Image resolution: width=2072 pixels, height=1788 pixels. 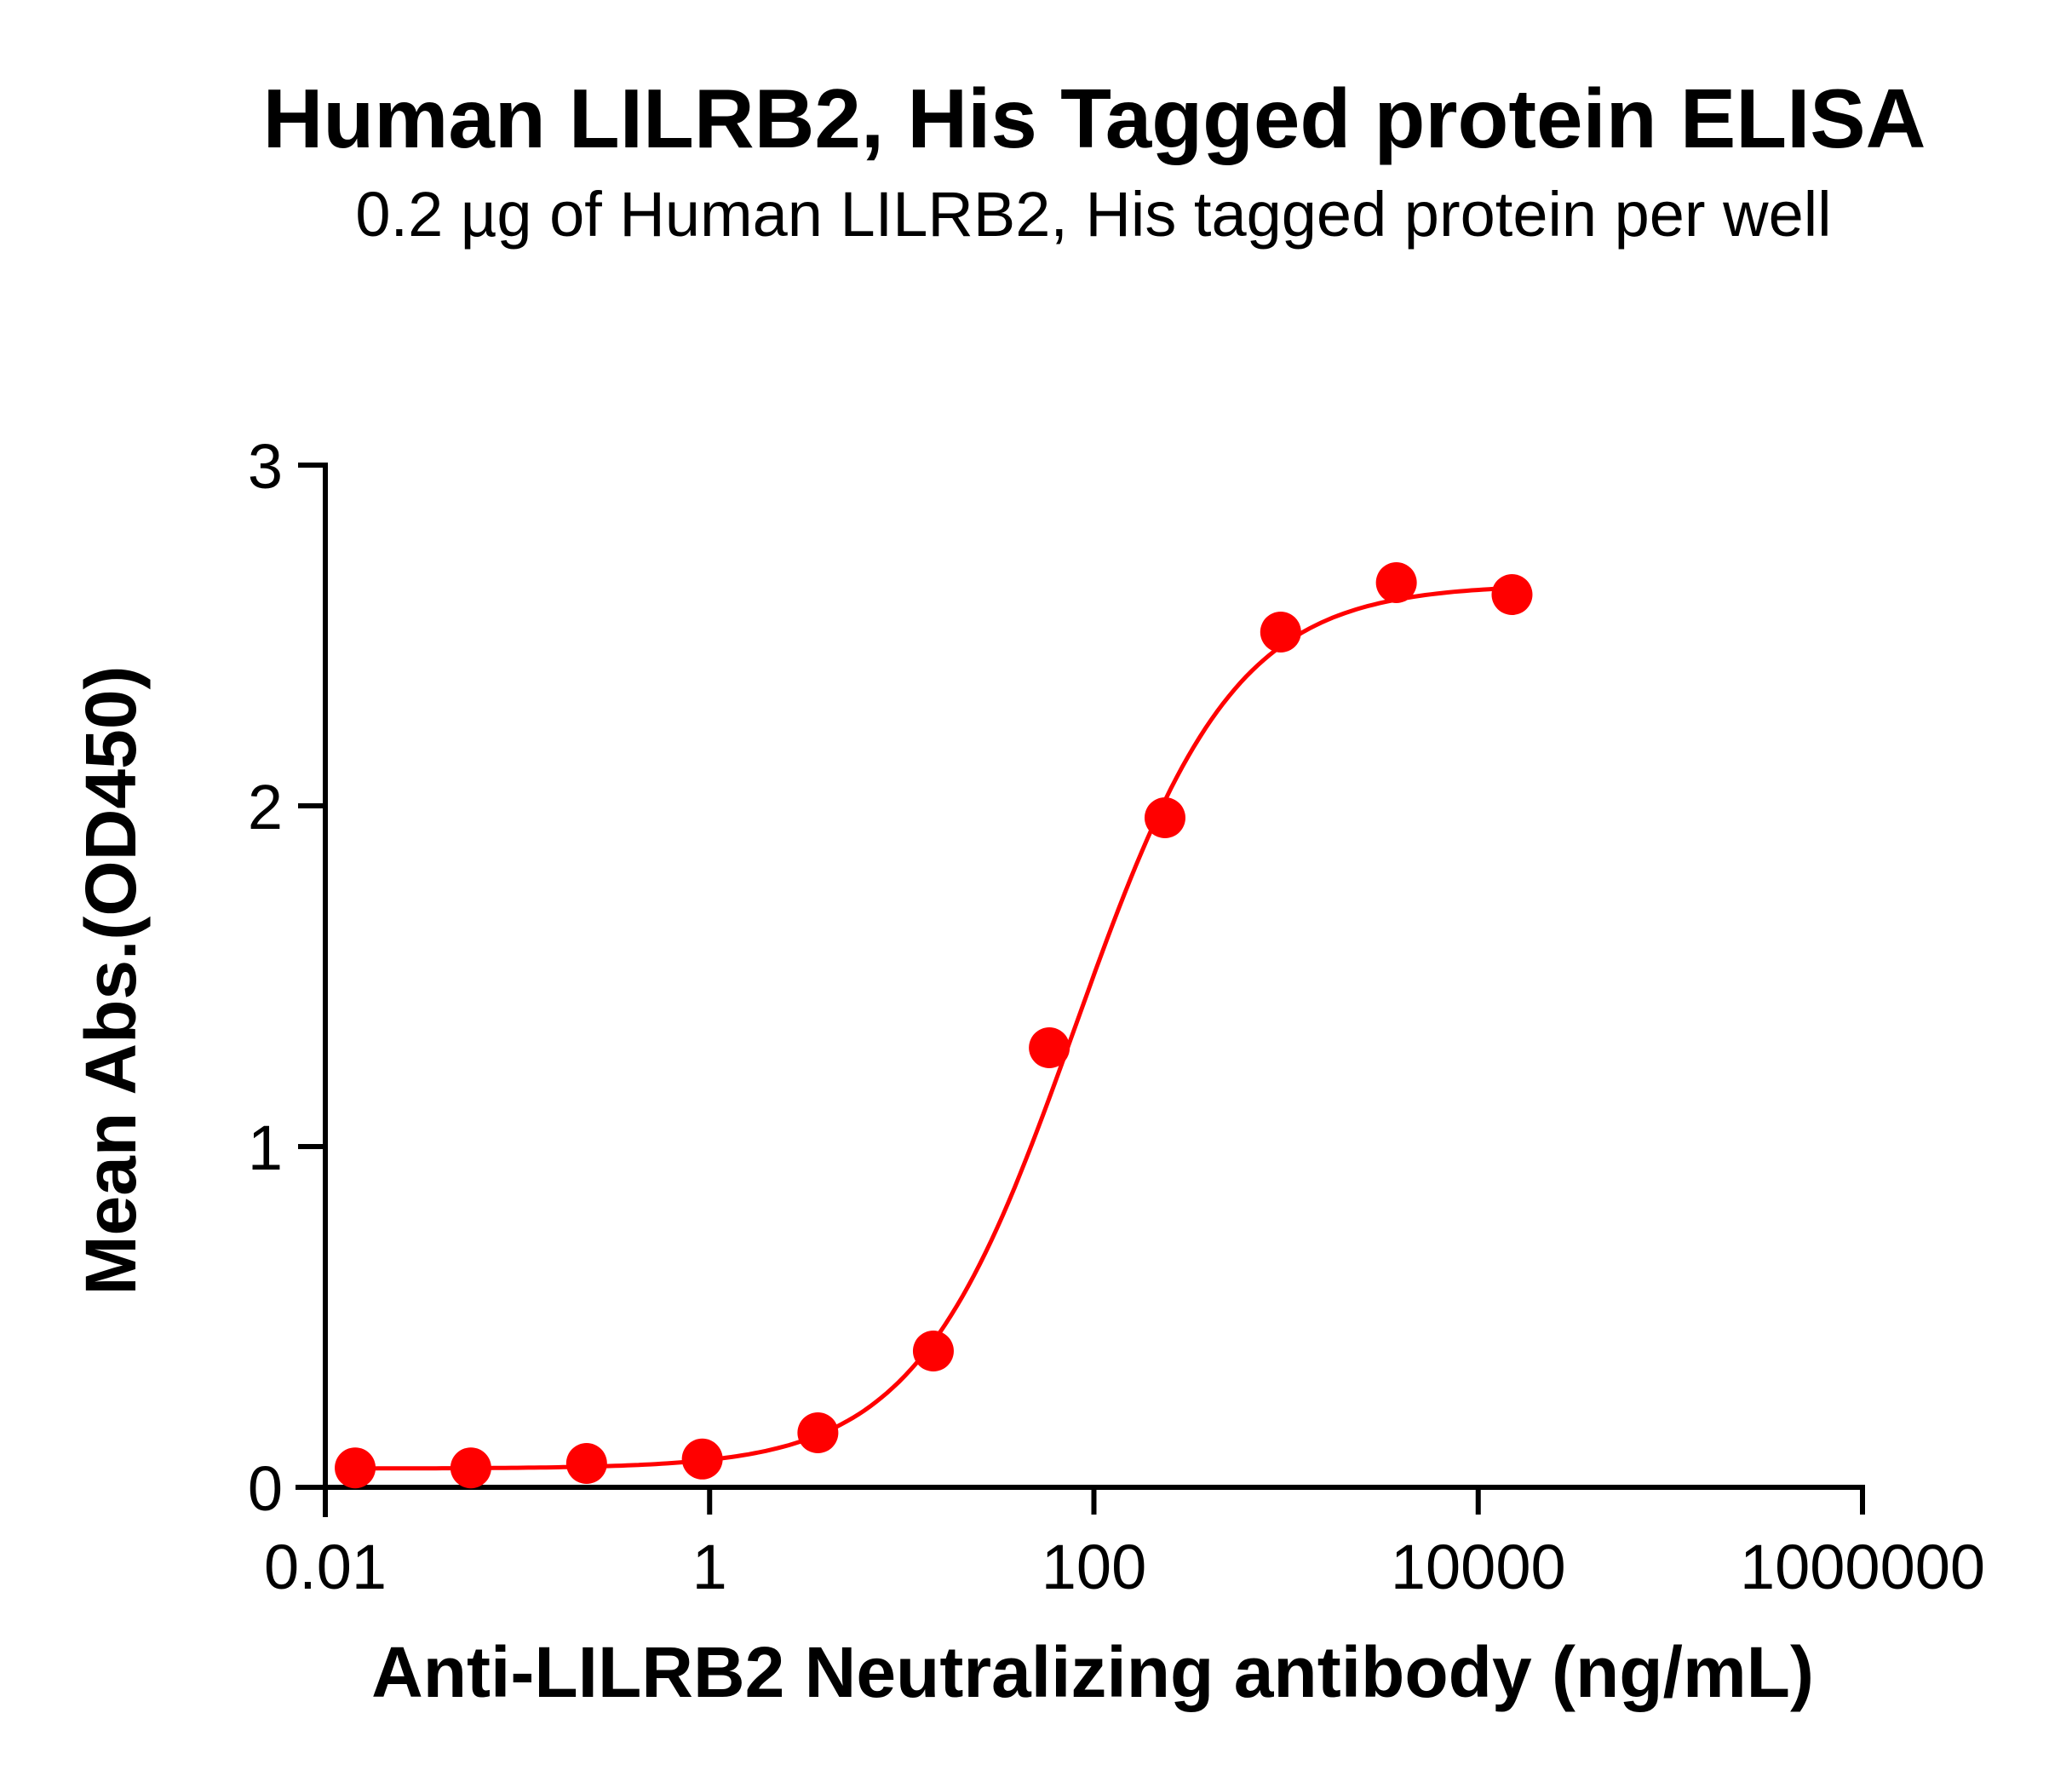 What do you see at coordinates (1862, 1567) in the screenshot?
I see `x-tick-label: 1000000` at bounding box center [1862, 1567].